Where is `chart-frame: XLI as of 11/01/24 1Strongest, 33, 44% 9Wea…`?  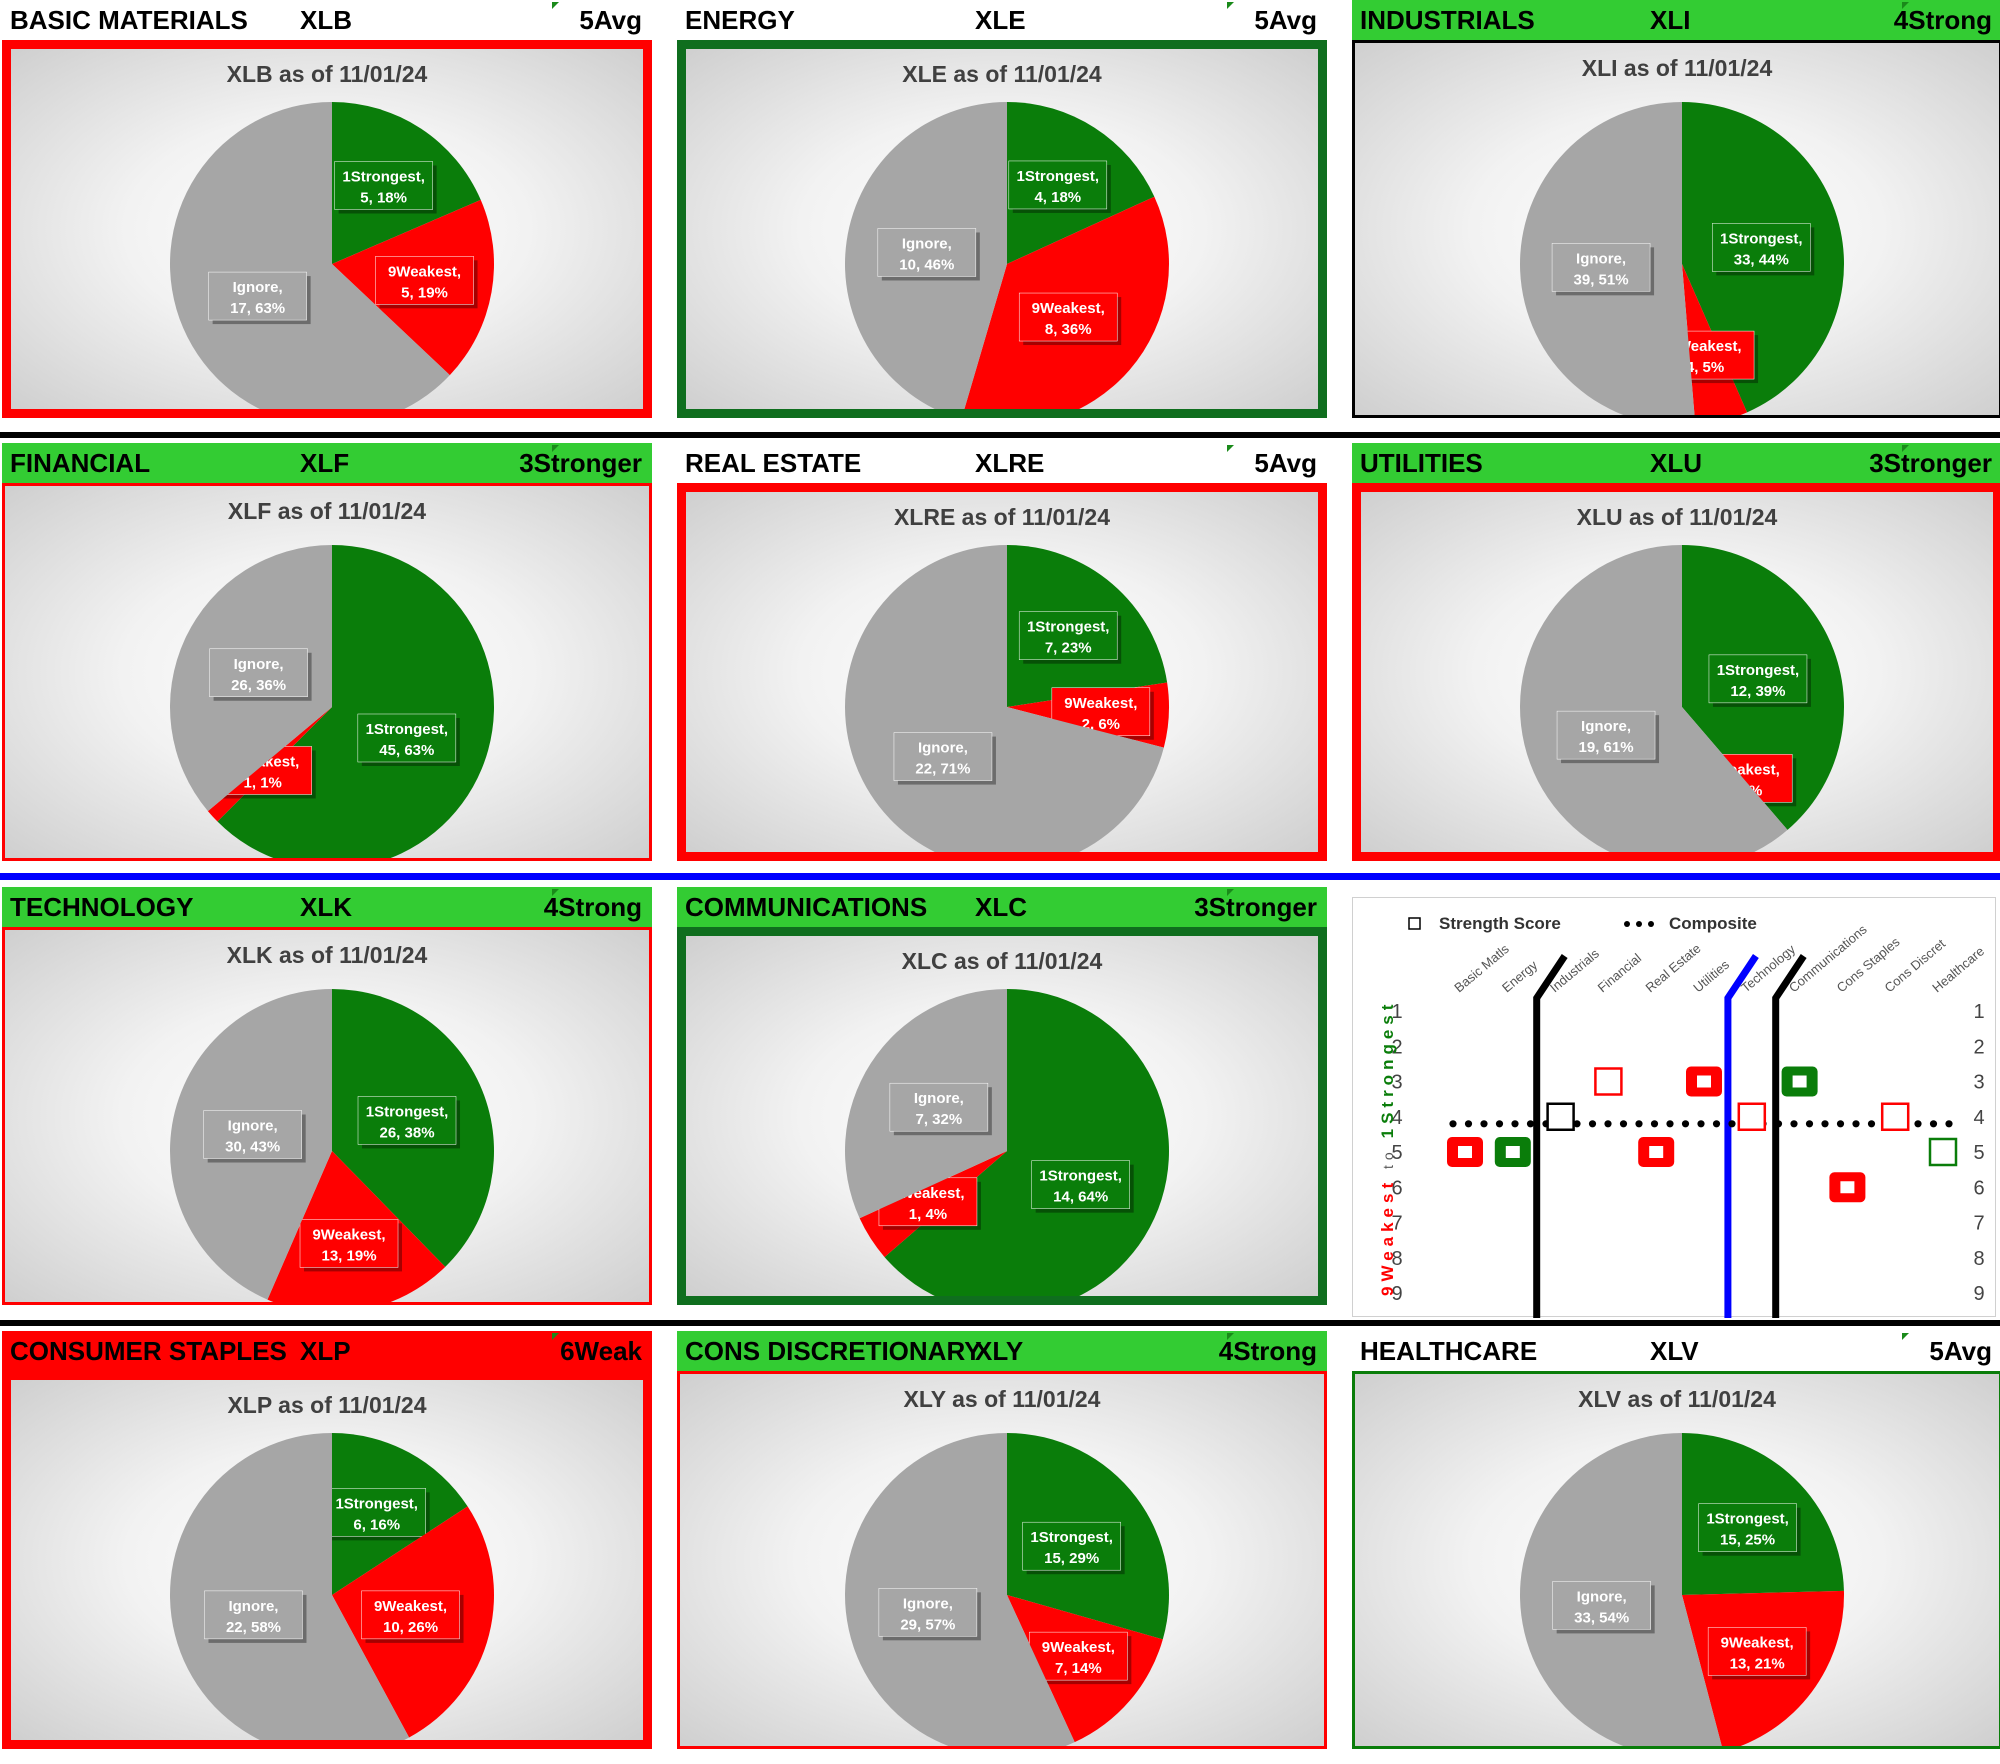
chart-frame: XLI as of 11/01/24 1Strongest, 33, 44% 9Wea… is located at coordinates (1676, 229).